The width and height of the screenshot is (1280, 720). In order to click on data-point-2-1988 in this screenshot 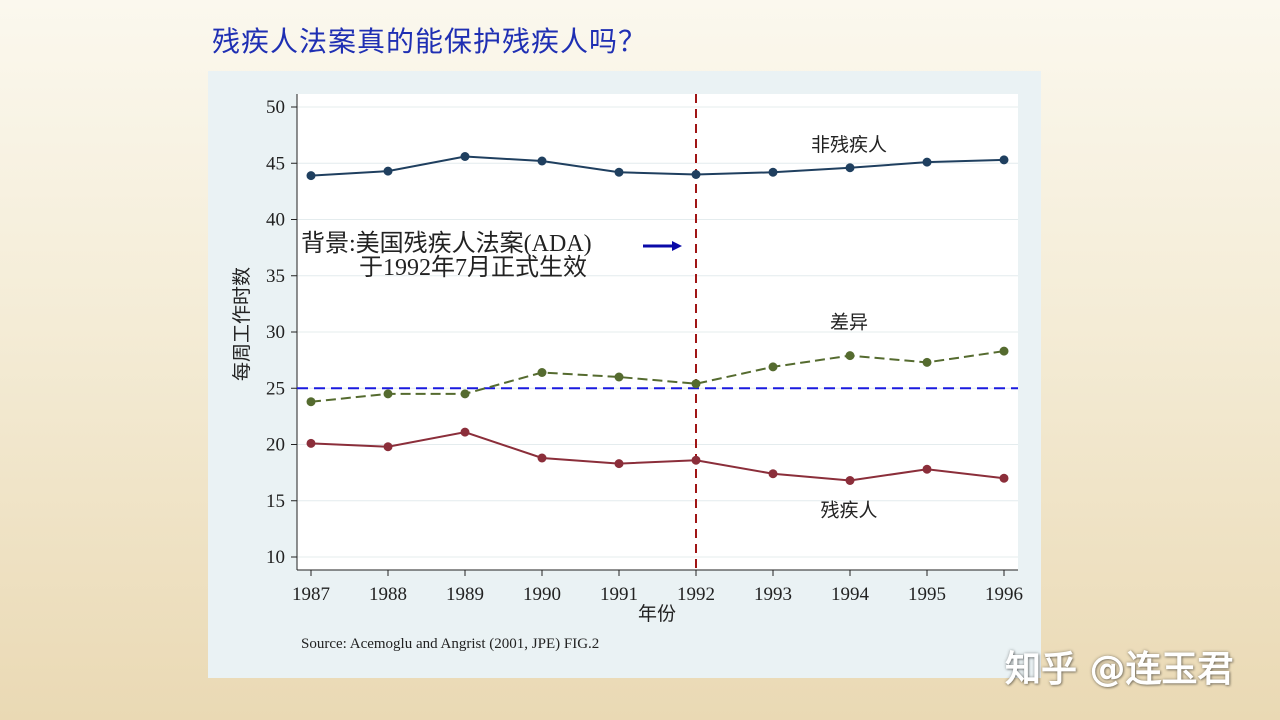, I will do `click(388, 447)`.